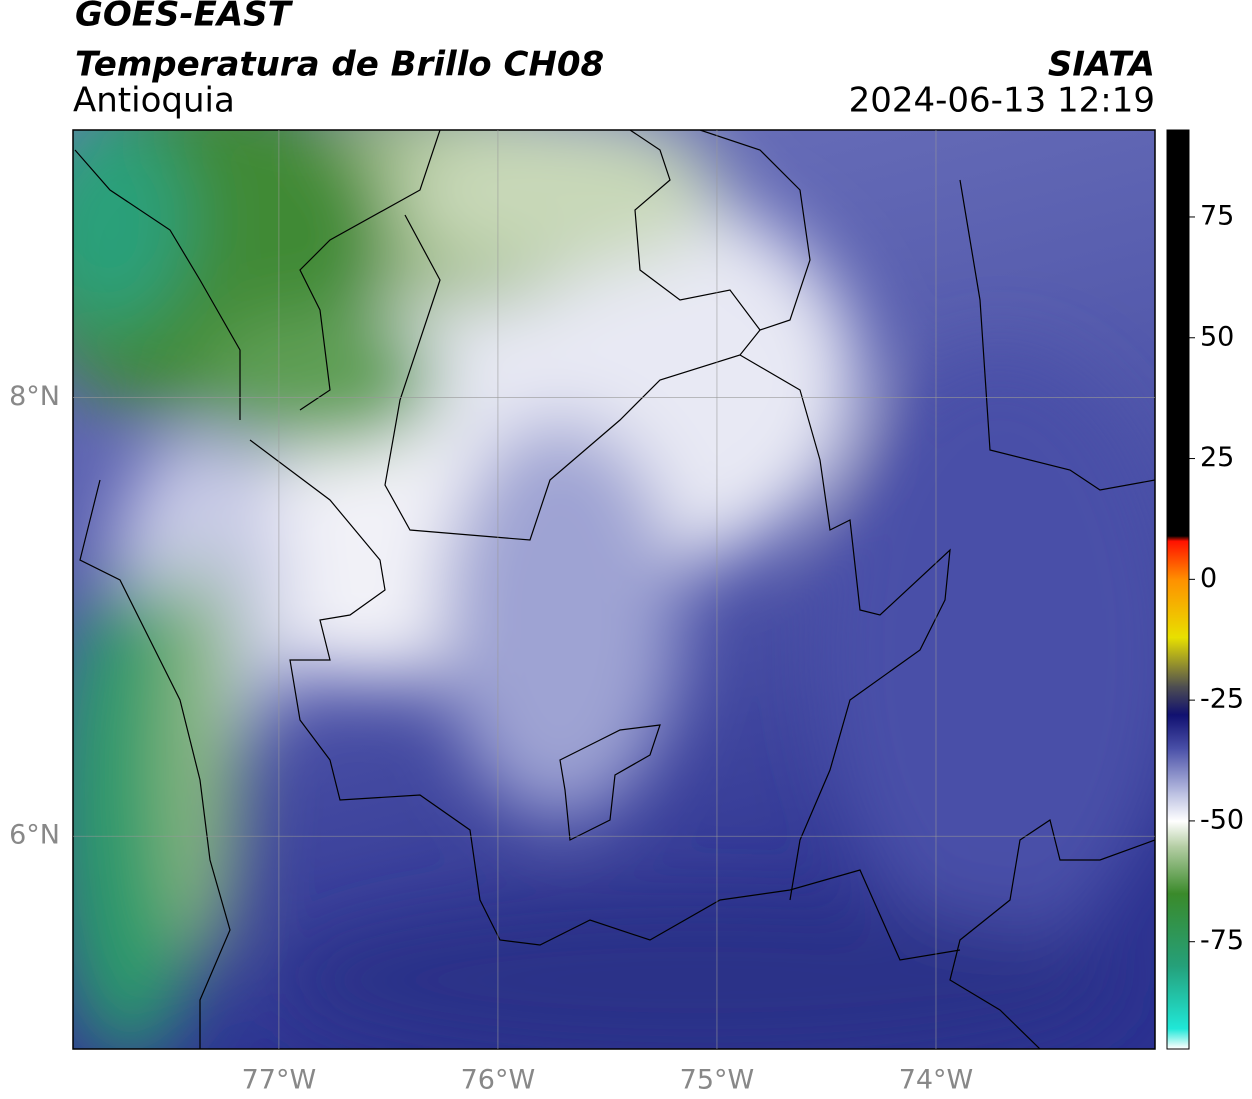 The height and width of the screenshot is (1099, 1252). I want to click on x-tick-label: 75°W, so click(717, 1080).